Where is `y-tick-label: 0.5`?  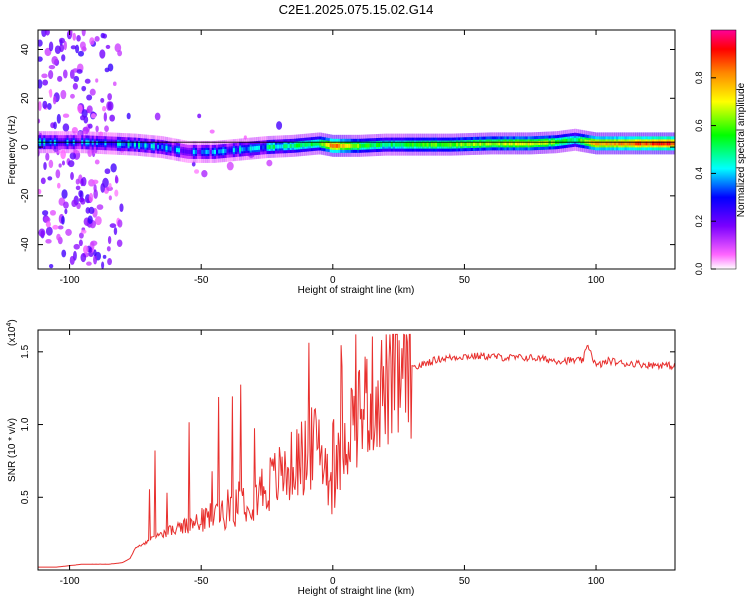
y-tick-label: 0.5 is located at coordinates (25, 497).